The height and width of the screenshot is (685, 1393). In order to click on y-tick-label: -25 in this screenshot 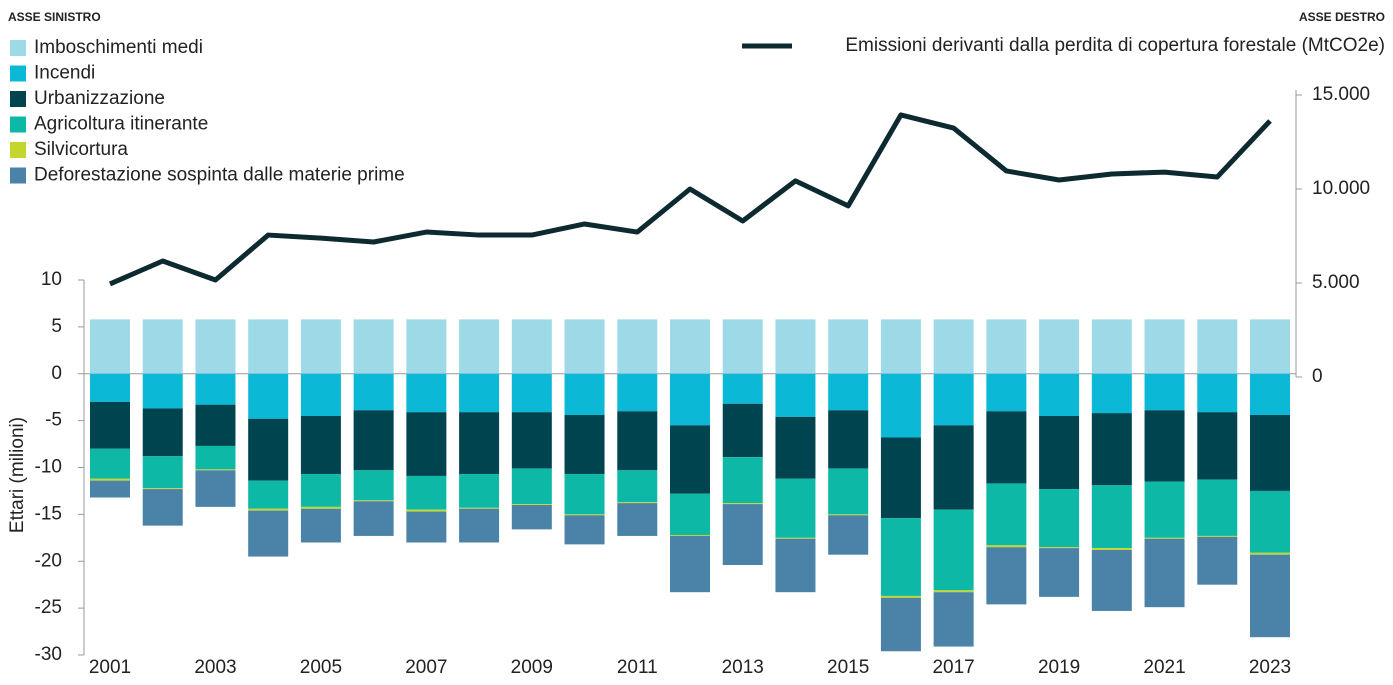, I will do `click(48, 607)`.